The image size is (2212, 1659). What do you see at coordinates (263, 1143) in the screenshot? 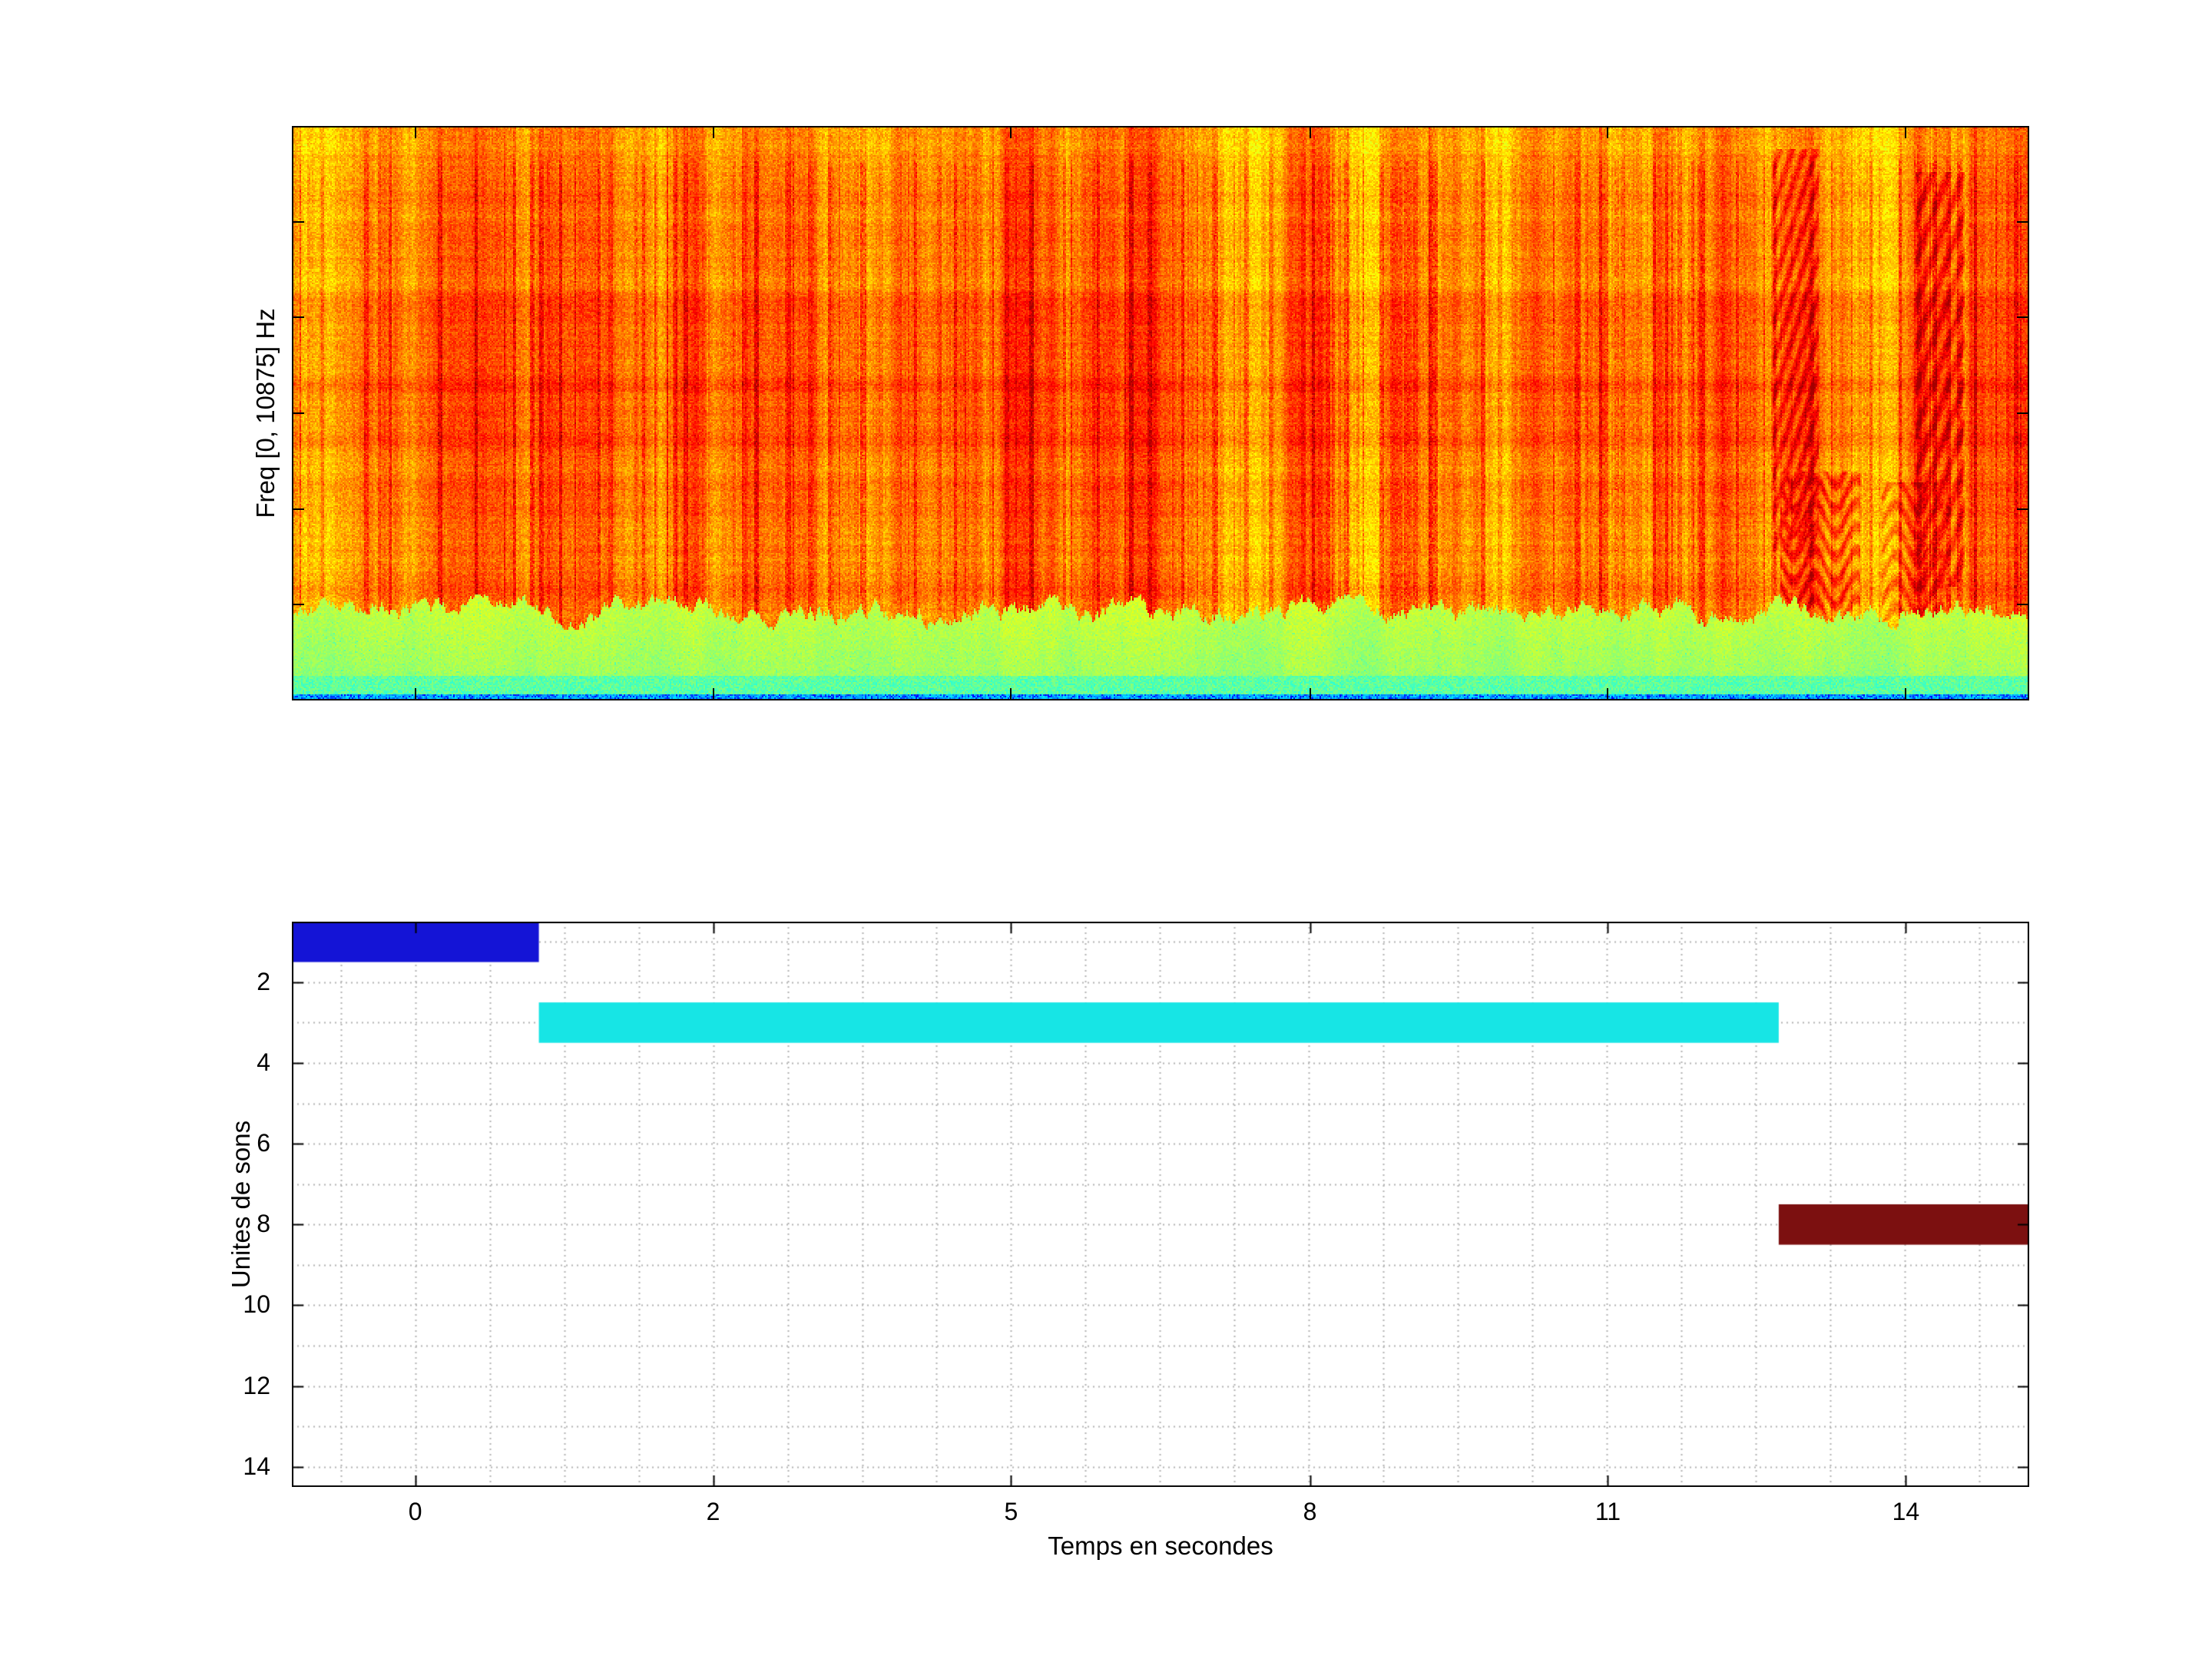
I see `y-tick-label: 6` at bounding box center [263, 1143].